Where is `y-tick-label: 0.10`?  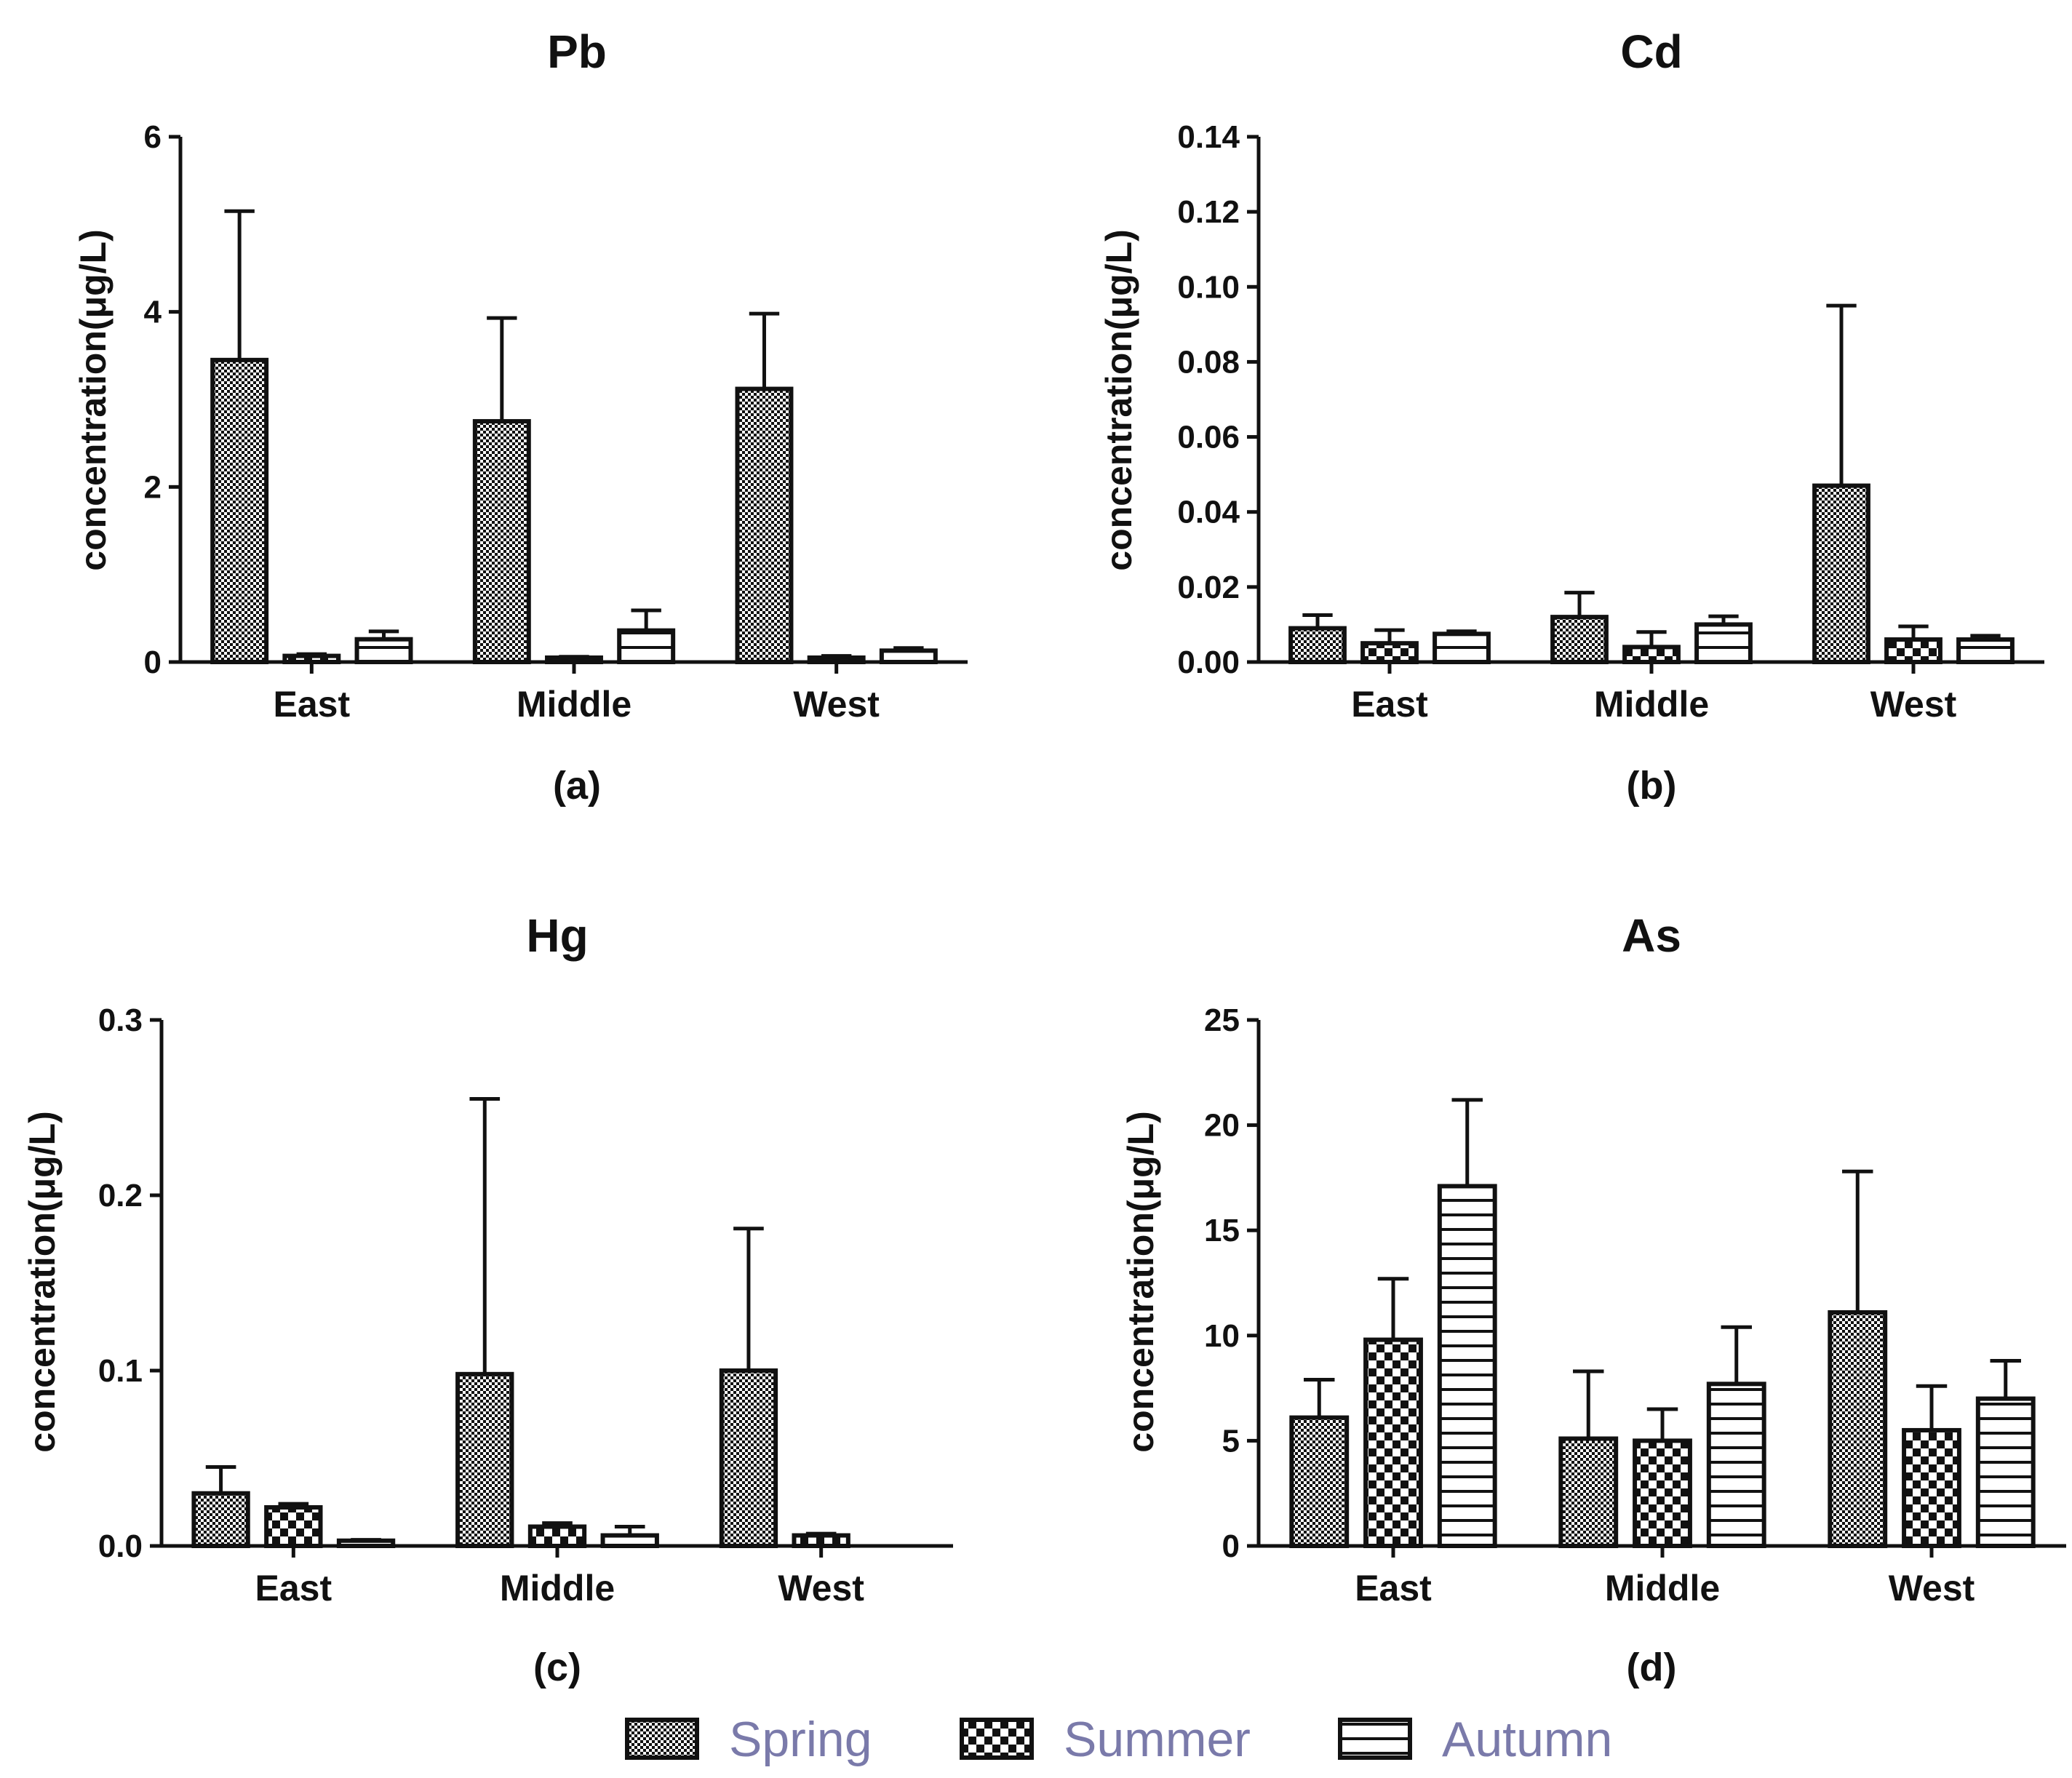 y-tick-label: 0.10 is located at coordinates (1208, 287).